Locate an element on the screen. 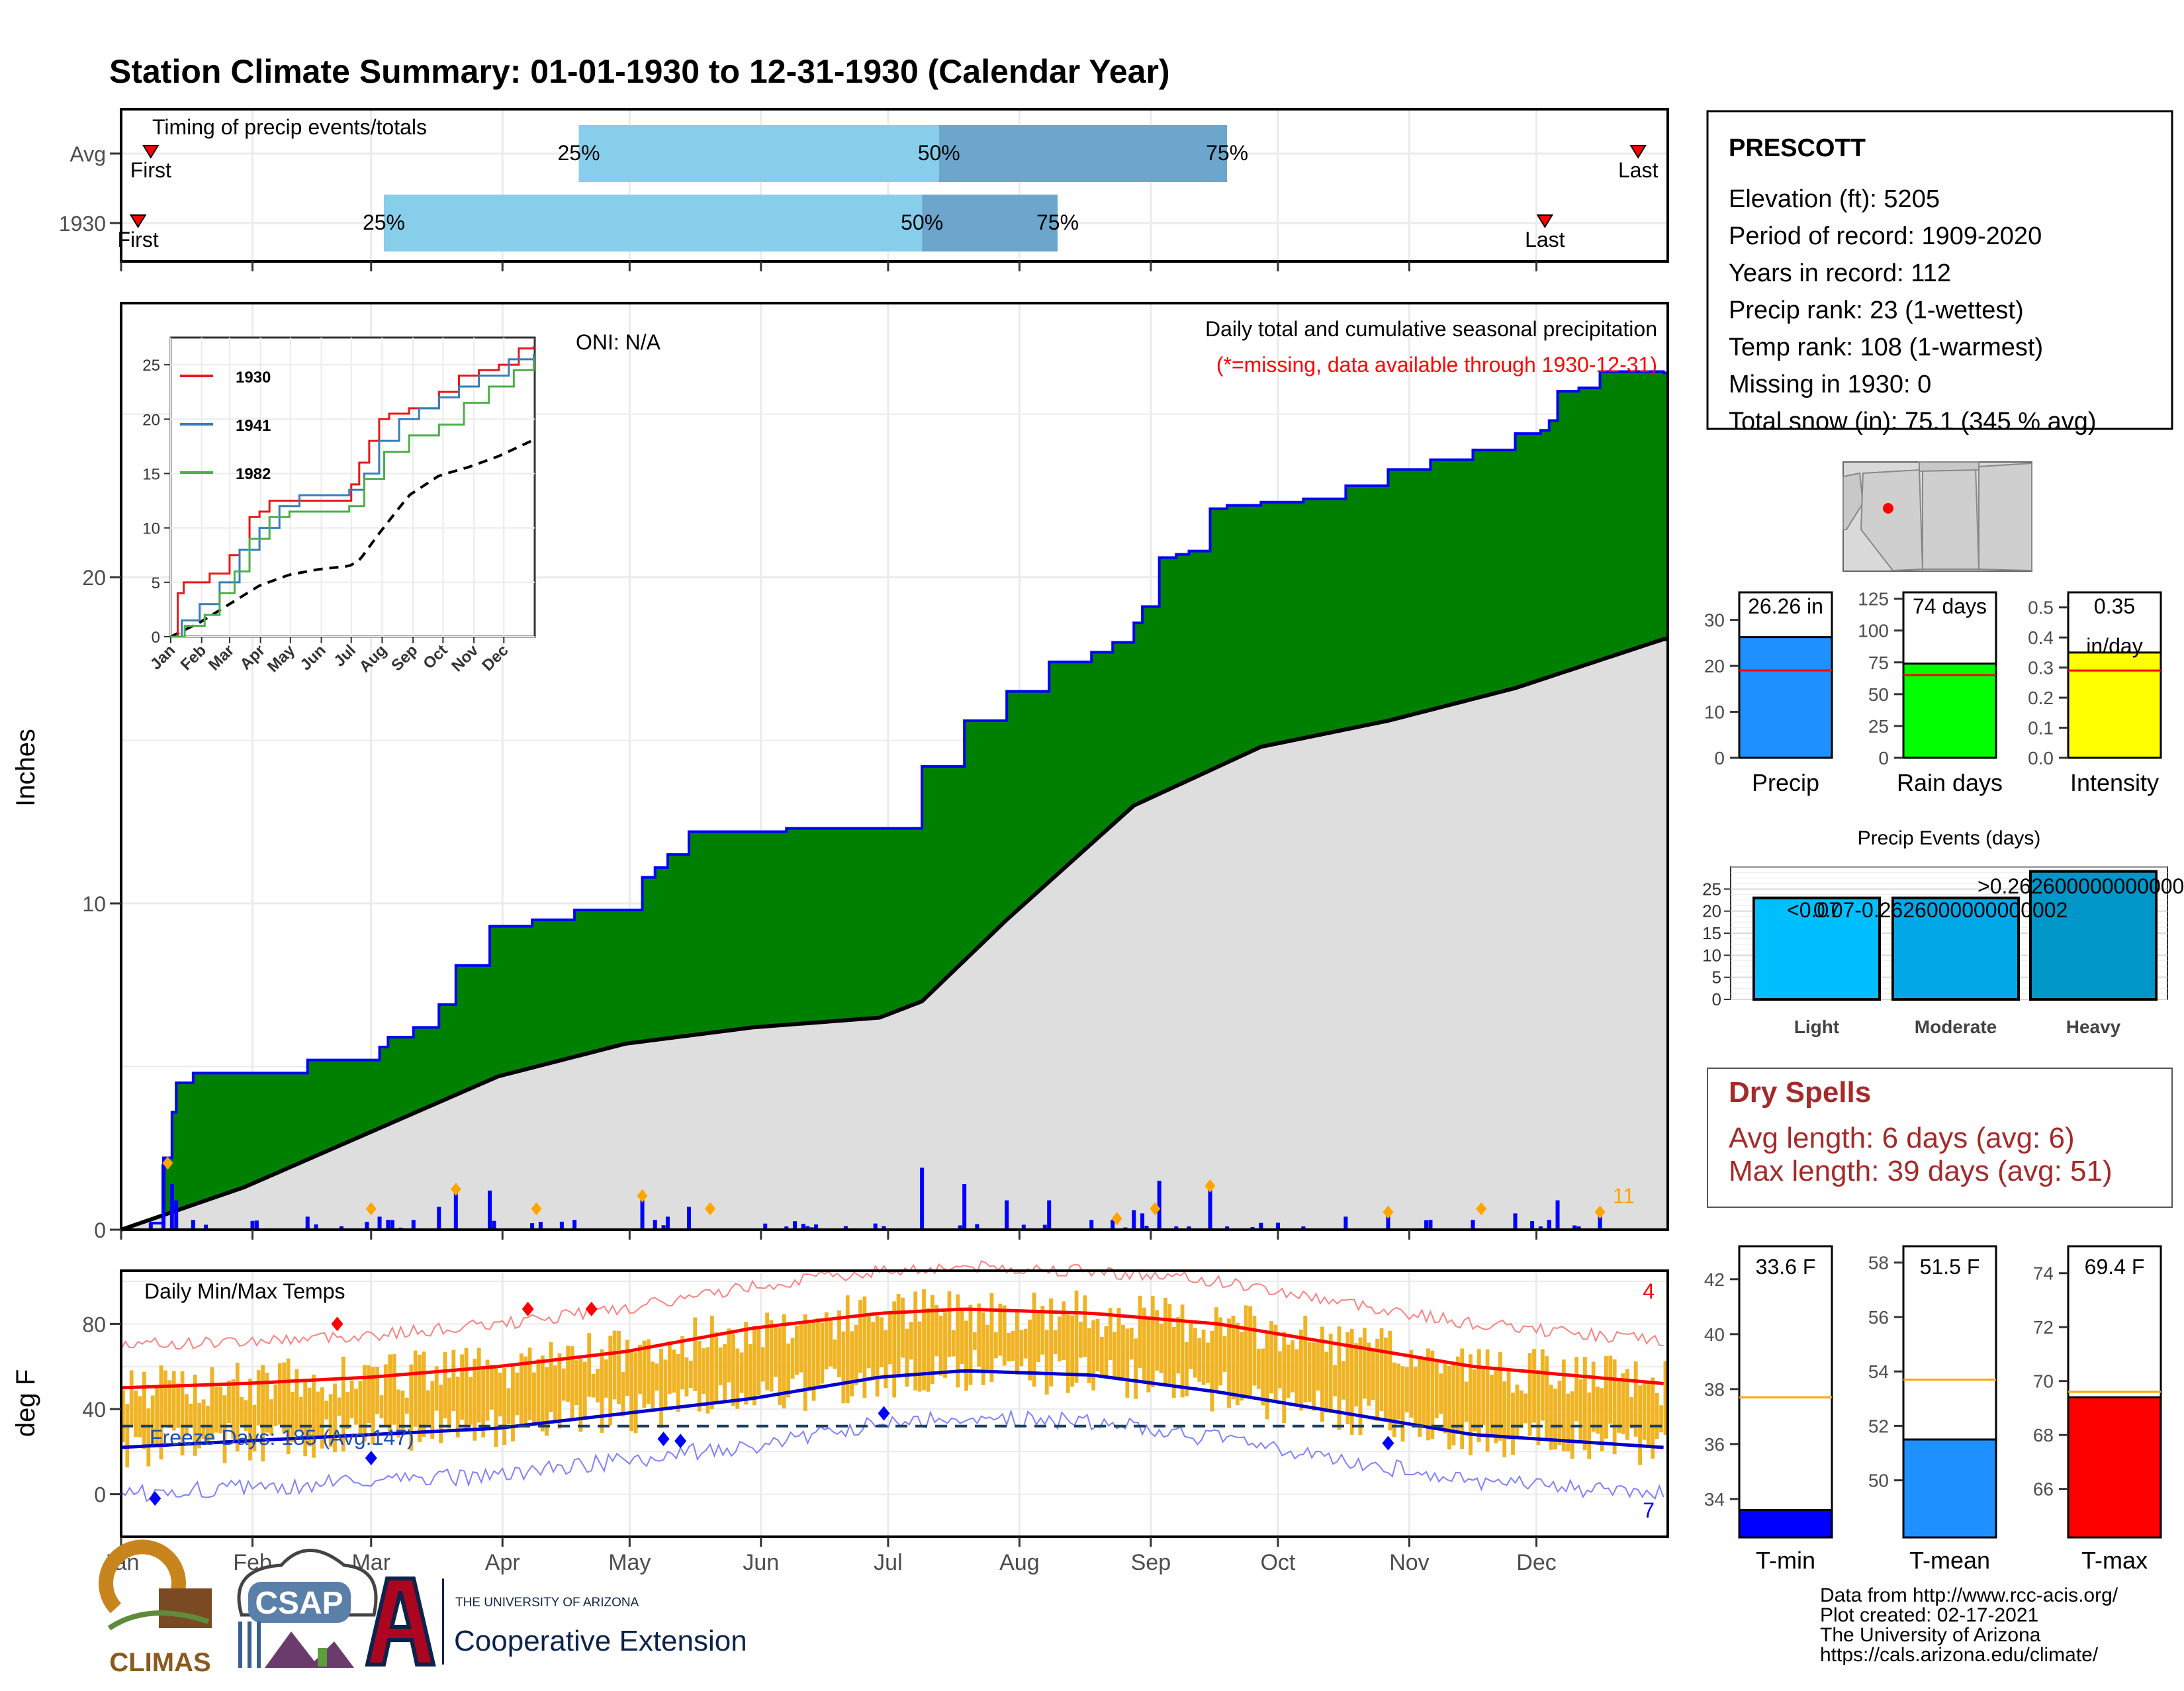 This screenshot has height=1691, width=2184. temp-bar-tmax: 69.4 F 66 68 70 72 74 T-max is located at coordinates (2097, 1409).